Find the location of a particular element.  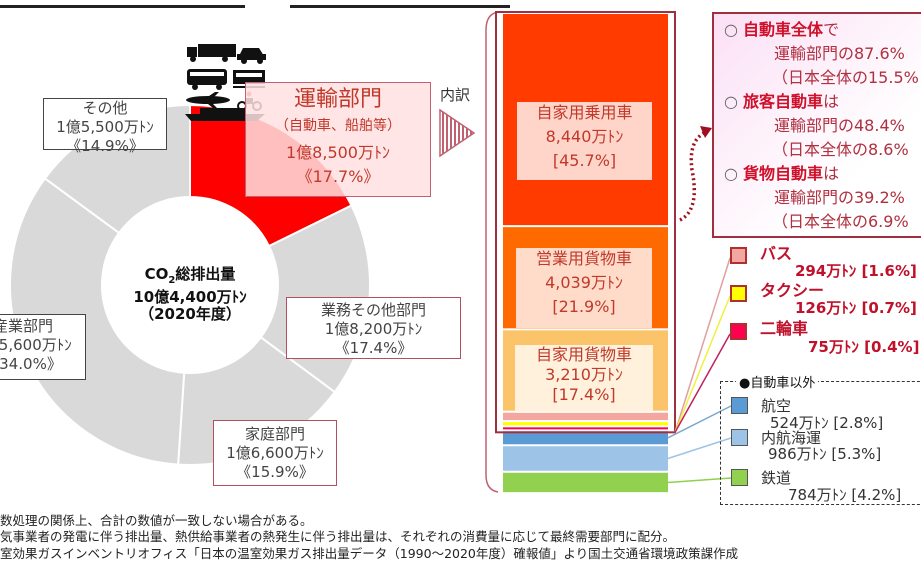

slice-pct: 《15.9%》 is located at coordinates (275, 472).